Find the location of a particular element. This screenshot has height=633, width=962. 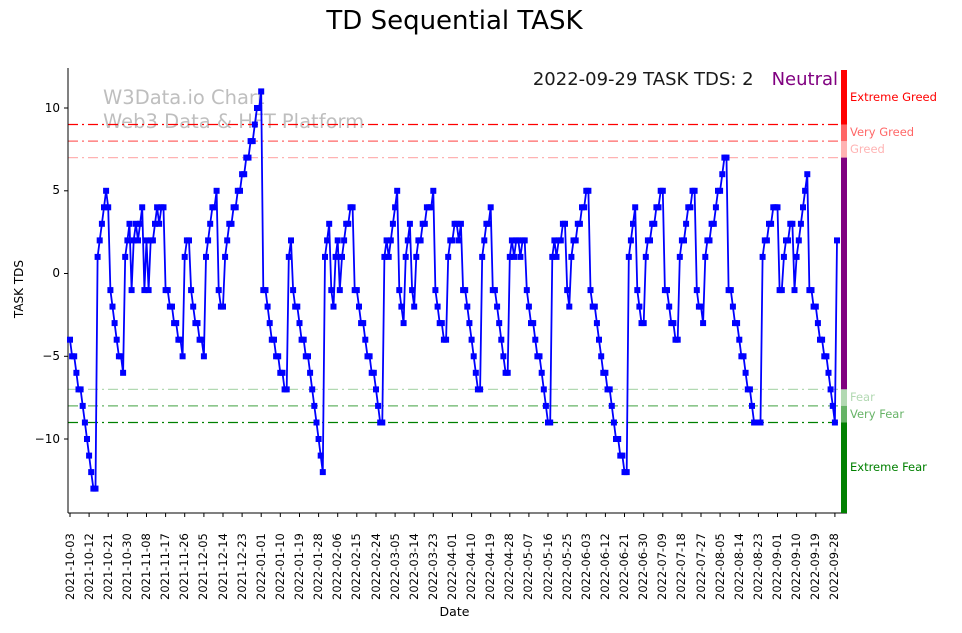

x-tick-label: 2022-08-14 is located at coordinates (738, 566).